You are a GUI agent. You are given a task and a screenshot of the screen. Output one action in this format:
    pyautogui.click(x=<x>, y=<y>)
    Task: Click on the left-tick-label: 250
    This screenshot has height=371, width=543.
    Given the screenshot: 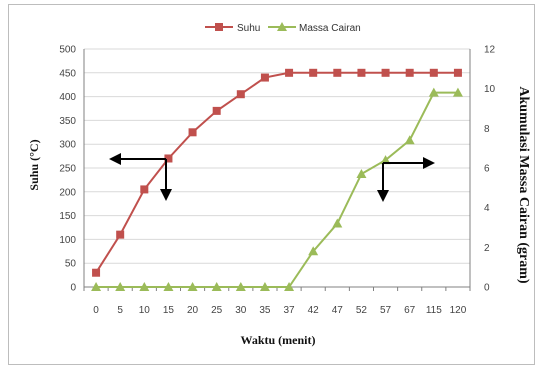 What is the action you would take?
    pyautogui.click(x=67, y=169)
    